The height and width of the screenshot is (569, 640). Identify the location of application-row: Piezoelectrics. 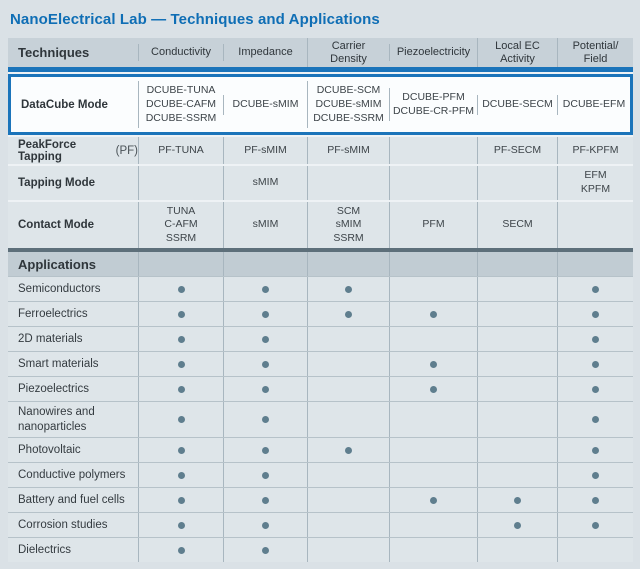
(320, 389).